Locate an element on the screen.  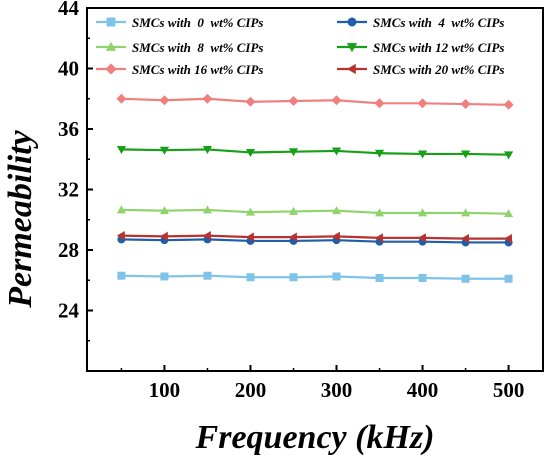
y-axis-title: Permeability is located at coordinates (20, 218).